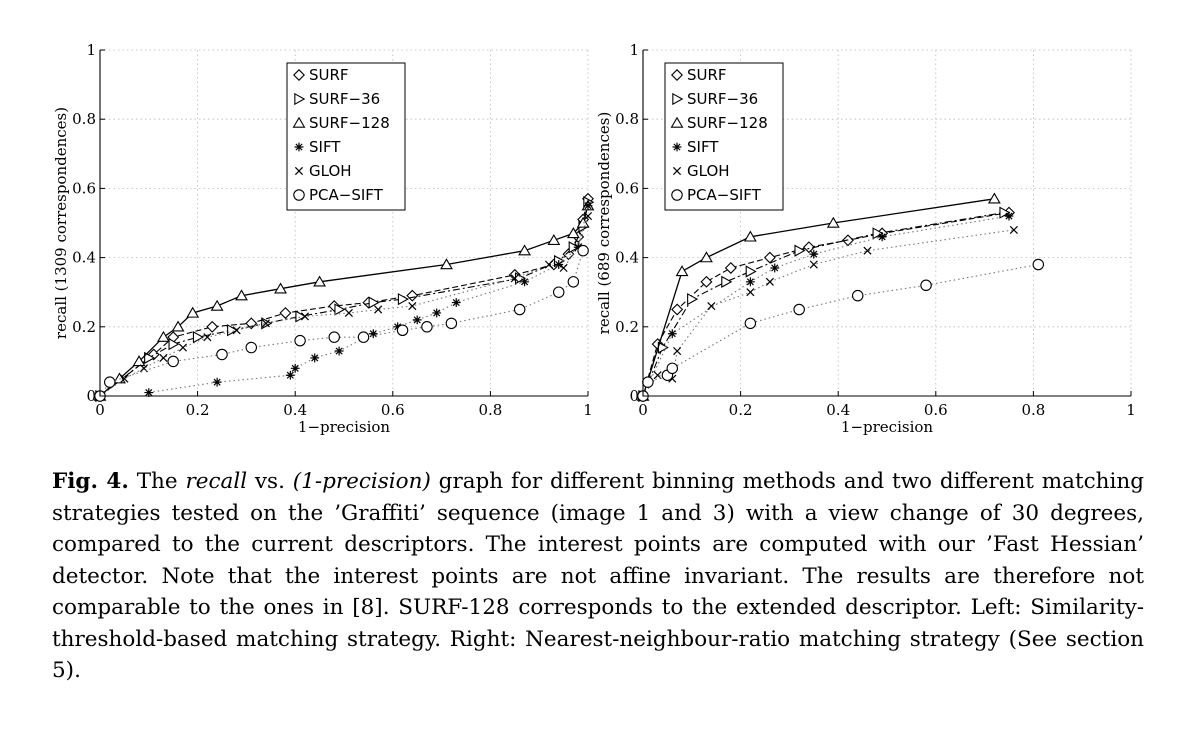 The height and width of the screenshot is (730, 1198). I want to click on legend-label: SURF−128, so click(349, 123).